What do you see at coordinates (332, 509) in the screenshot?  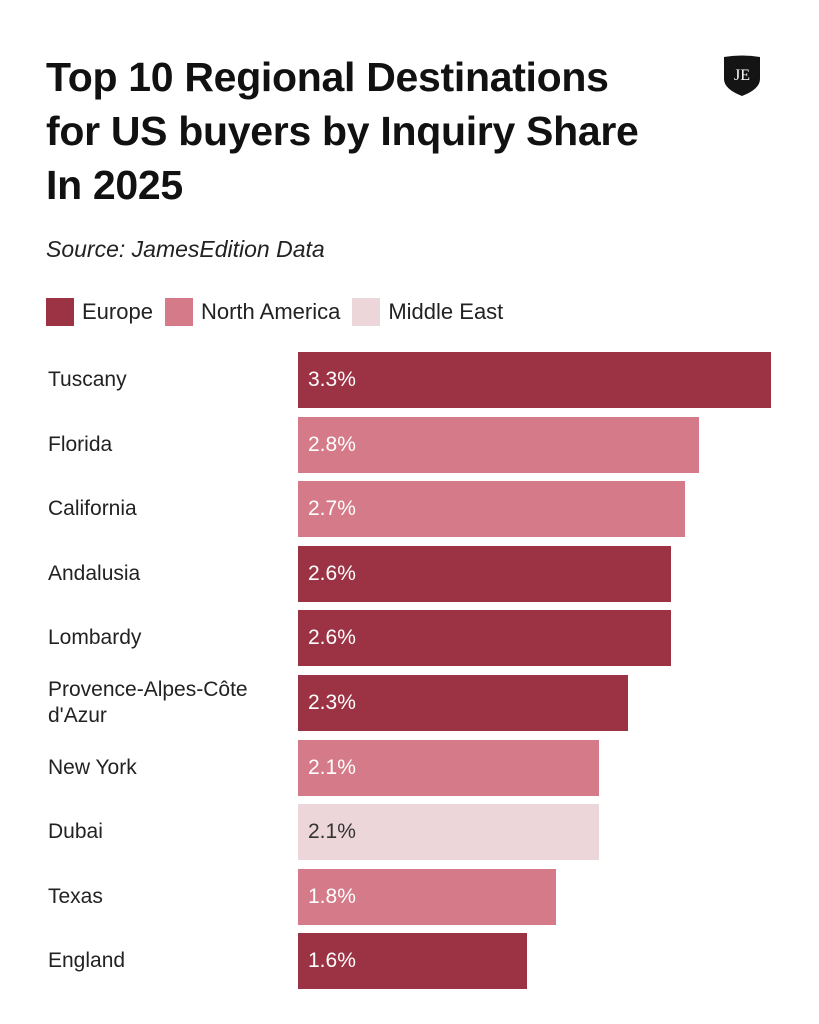 I see `value-label-california: 2.7%` at bounding box center [332, 509].